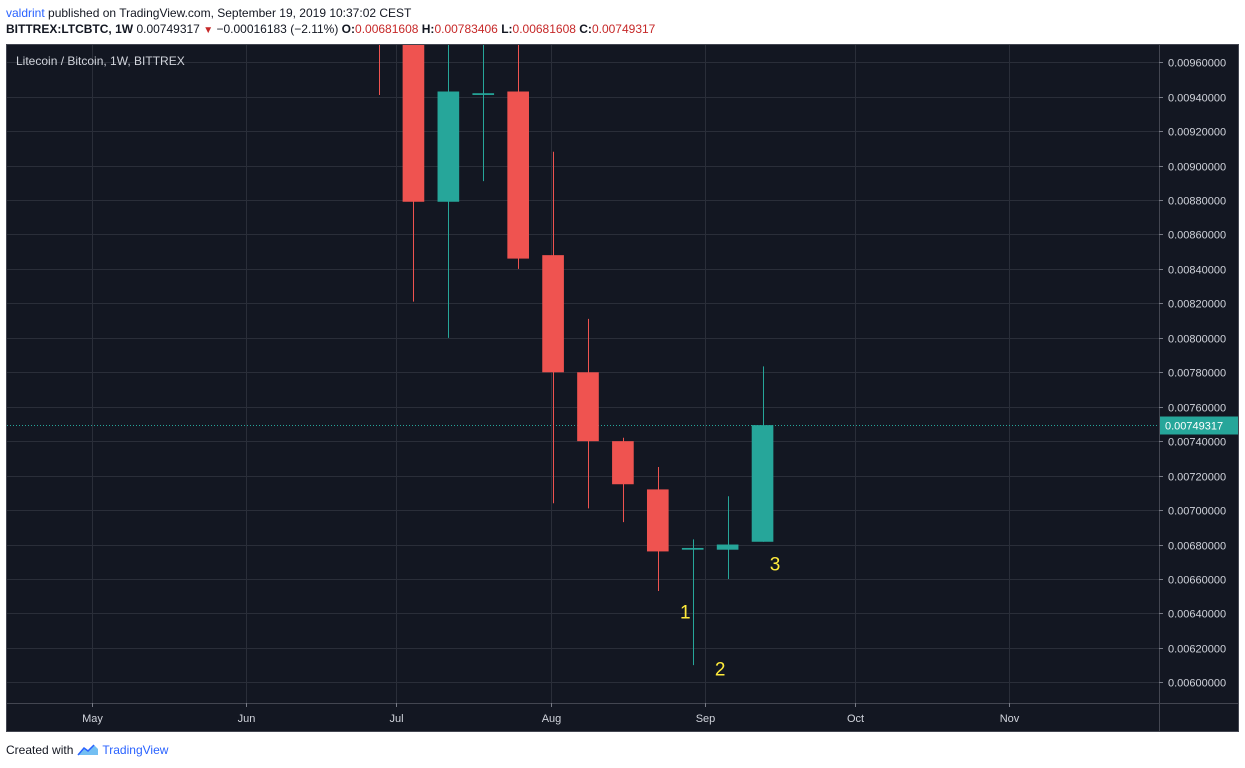 Image resolution: width=1245 pixels, height=768 pixels. What do you see at coordinates (1197, 615) in the screenshot?
I see `price-tick-label: 0.00640000` at bounding box center [1197, 615].